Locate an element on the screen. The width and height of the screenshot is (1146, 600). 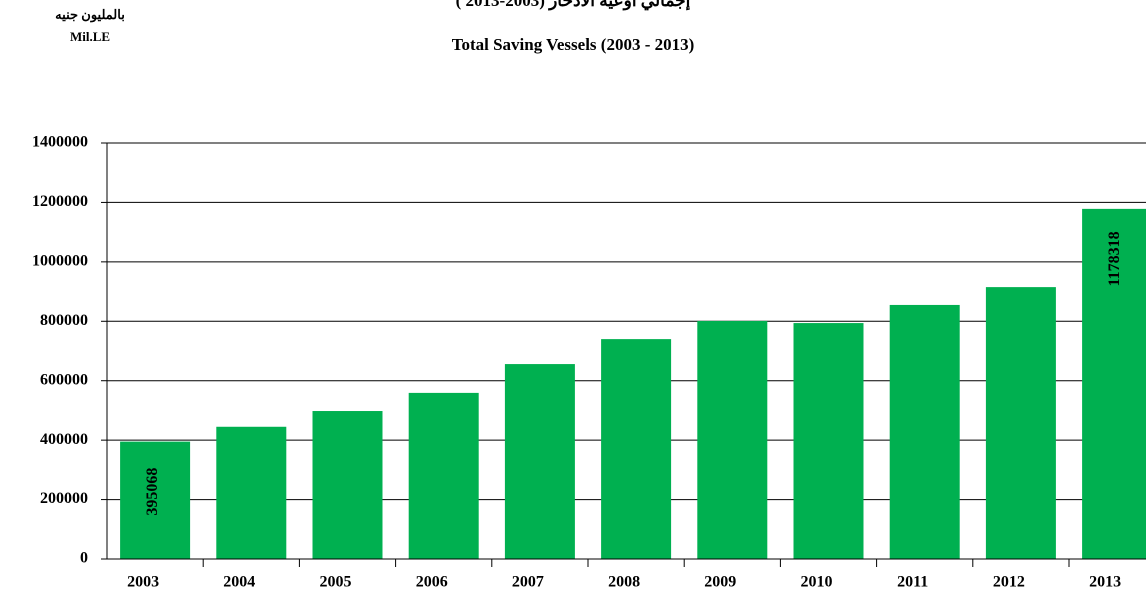
y-tick-label: 600000 is located at coordinates (64, 379).